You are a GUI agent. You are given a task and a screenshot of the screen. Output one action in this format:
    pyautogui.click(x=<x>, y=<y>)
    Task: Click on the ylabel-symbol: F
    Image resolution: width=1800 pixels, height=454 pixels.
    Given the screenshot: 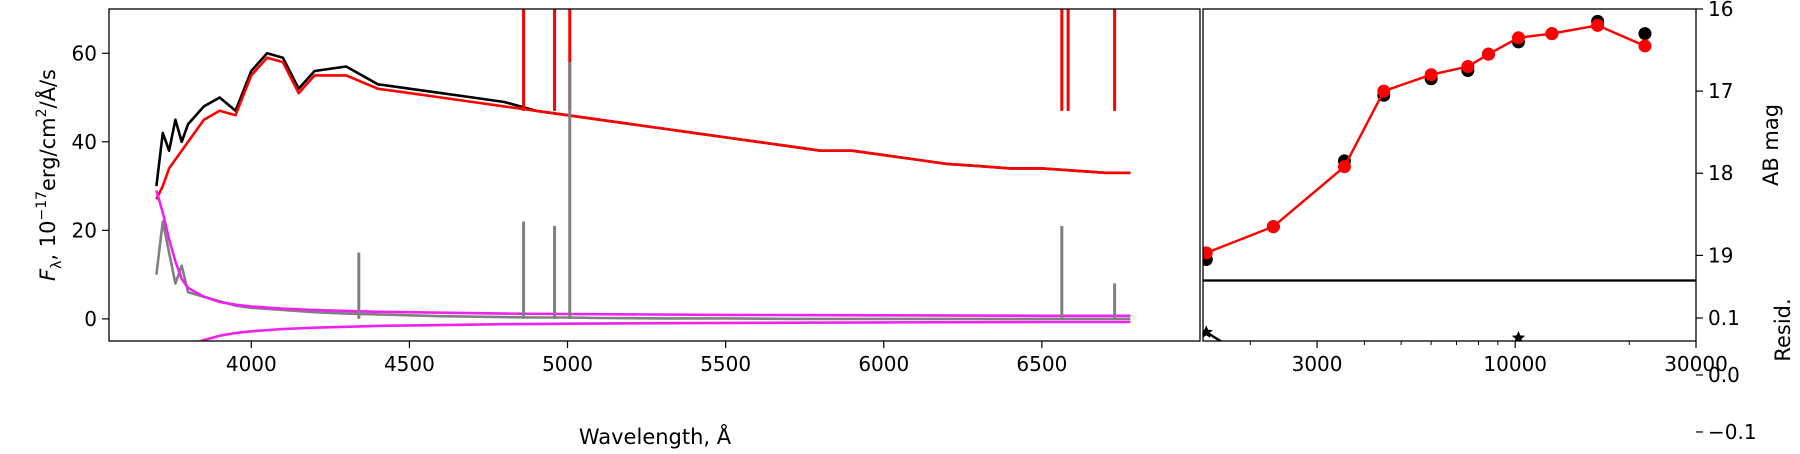 What is the action you would take?
    pyautogui.click(x=48, y=274)
    